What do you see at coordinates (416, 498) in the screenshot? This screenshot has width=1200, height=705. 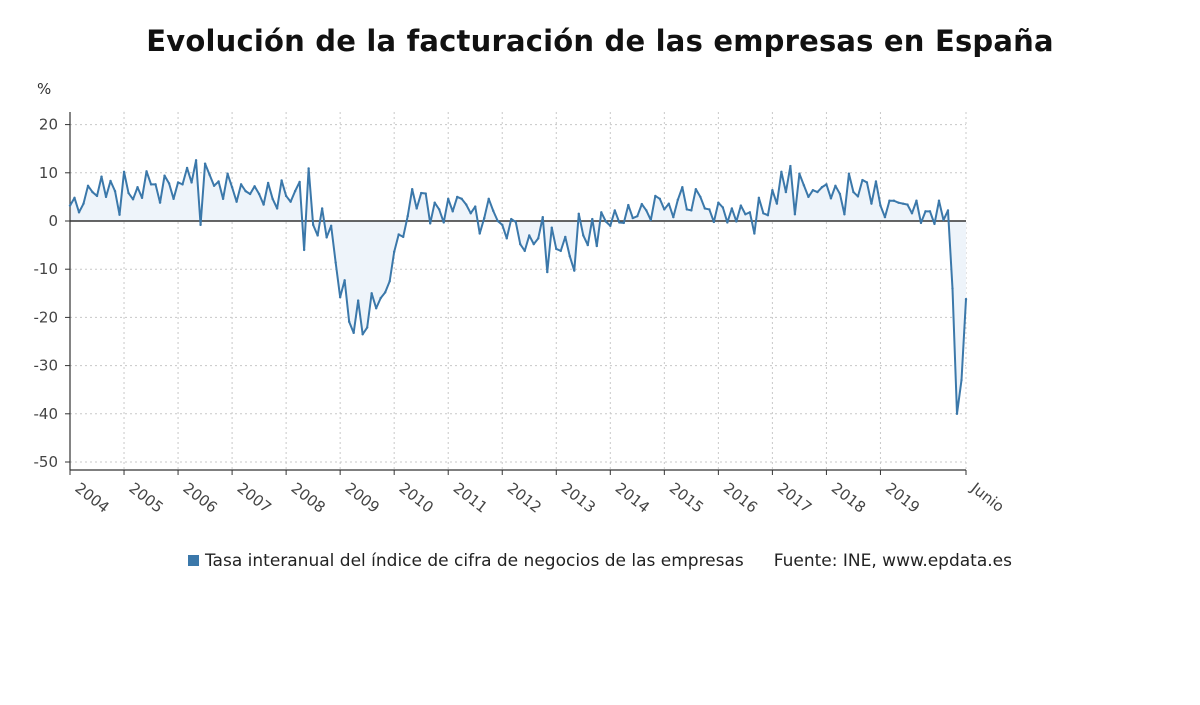 I see `x-tick-label: 2010` at bounding box center [416, 498].